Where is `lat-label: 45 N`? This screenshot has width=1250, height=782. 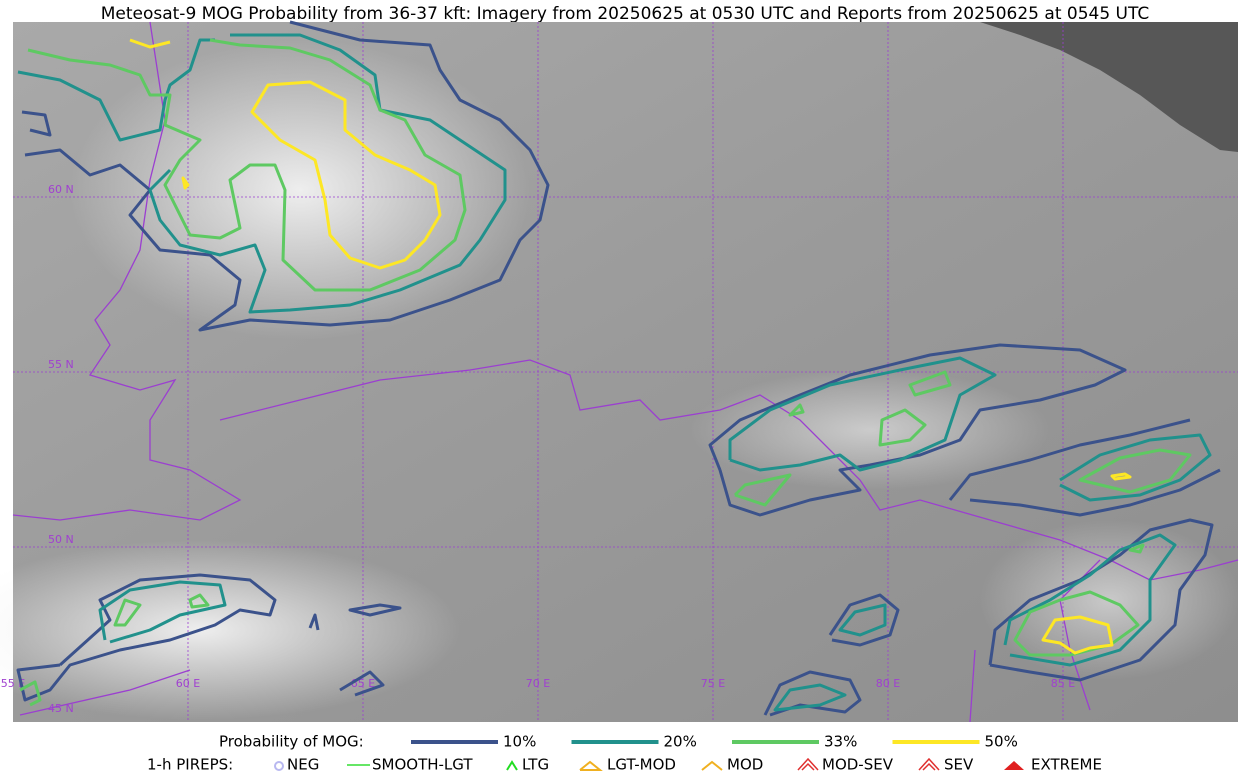 lat-label: 45 N is located at coordinates (61, 708).